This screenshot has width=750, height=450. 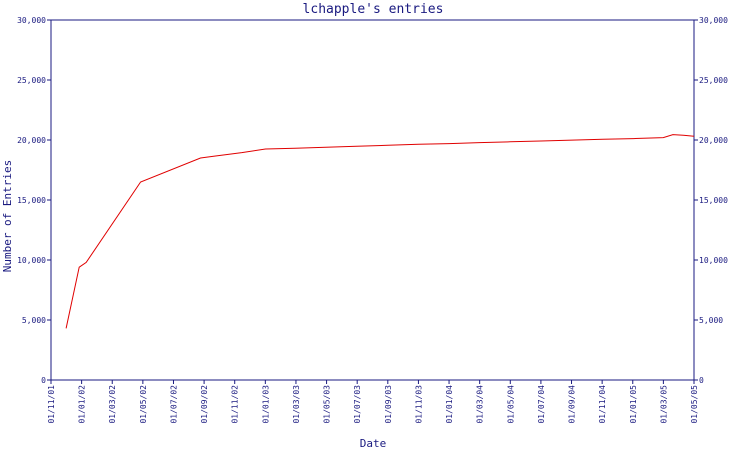 I want to click on y-tick-label-left: 15,000, so click(x=31, y=200).